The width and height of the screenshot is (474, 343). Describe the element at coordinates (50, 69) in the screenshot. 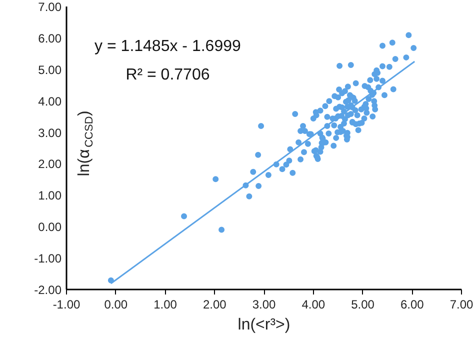

I see `y-tick-label: 5.00` at that location.